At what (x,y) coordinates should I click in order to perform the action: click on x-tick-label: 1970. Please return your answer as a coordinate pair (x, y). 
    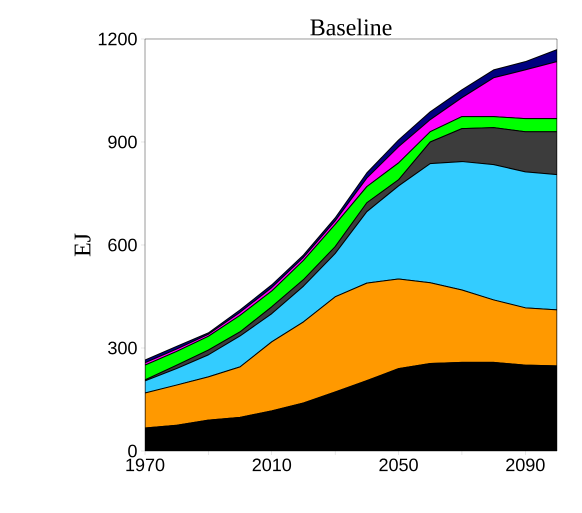
    Looking at the image, I should click on (145, 465).